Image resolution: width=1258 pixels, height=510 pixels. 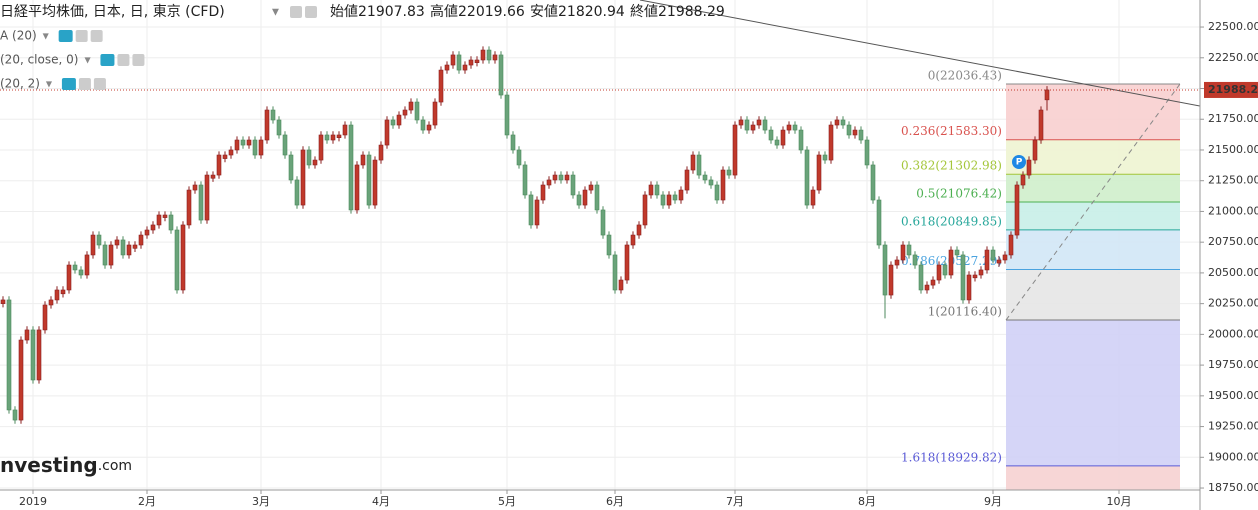 I want to click on indicator-label: (20, close, 0), so click(x=39, y=60).